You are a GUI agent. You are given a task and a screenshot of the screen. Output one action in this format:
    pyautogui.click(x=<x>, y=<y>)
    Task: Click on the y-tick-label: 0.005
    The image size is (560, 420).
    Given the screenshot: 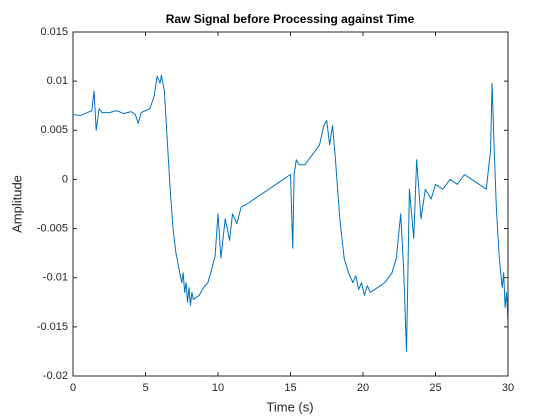 What is the action you would take?
    pyautogui.click(x=54, y=130)
    